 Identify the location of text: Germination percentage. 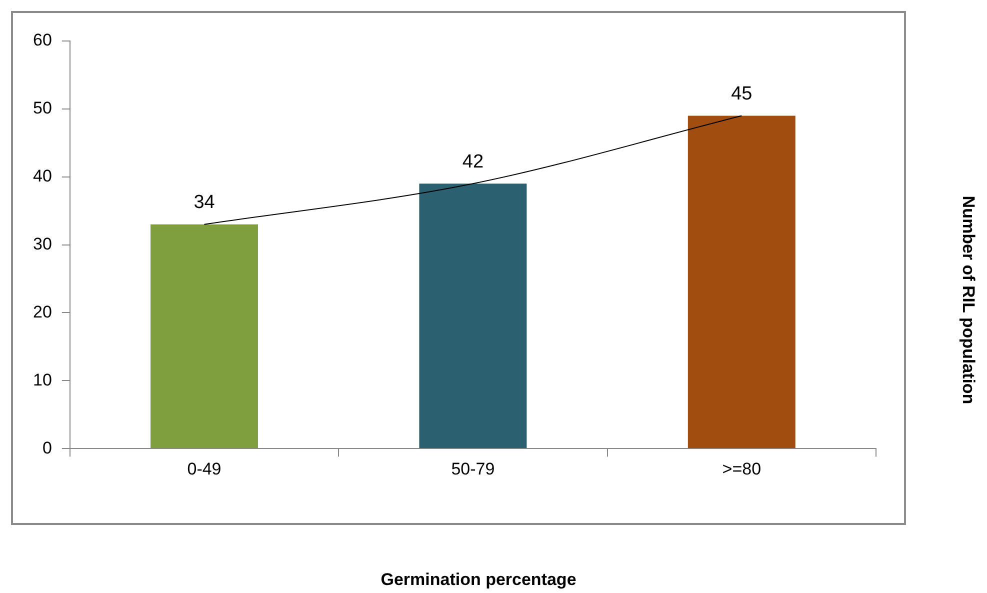
(479, 580).